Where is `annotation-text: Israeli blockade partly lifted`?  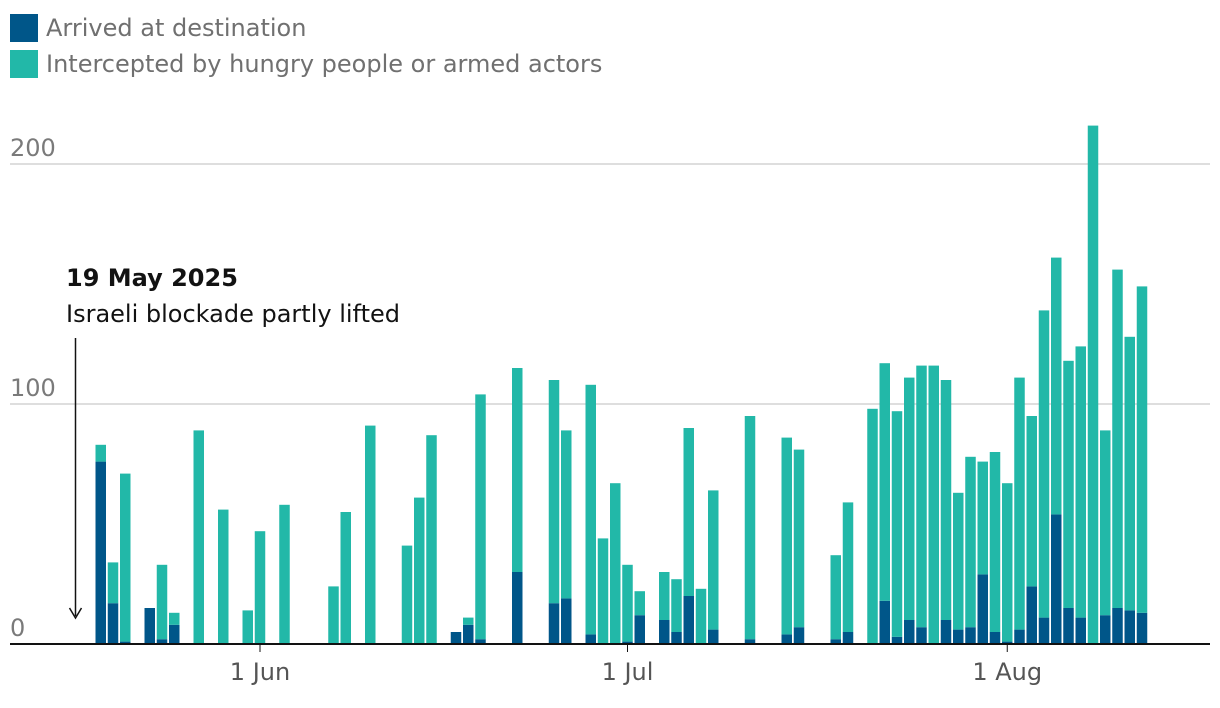
annotation-text: Israeli blockade partly lifted is located at coordinates (233, 314).